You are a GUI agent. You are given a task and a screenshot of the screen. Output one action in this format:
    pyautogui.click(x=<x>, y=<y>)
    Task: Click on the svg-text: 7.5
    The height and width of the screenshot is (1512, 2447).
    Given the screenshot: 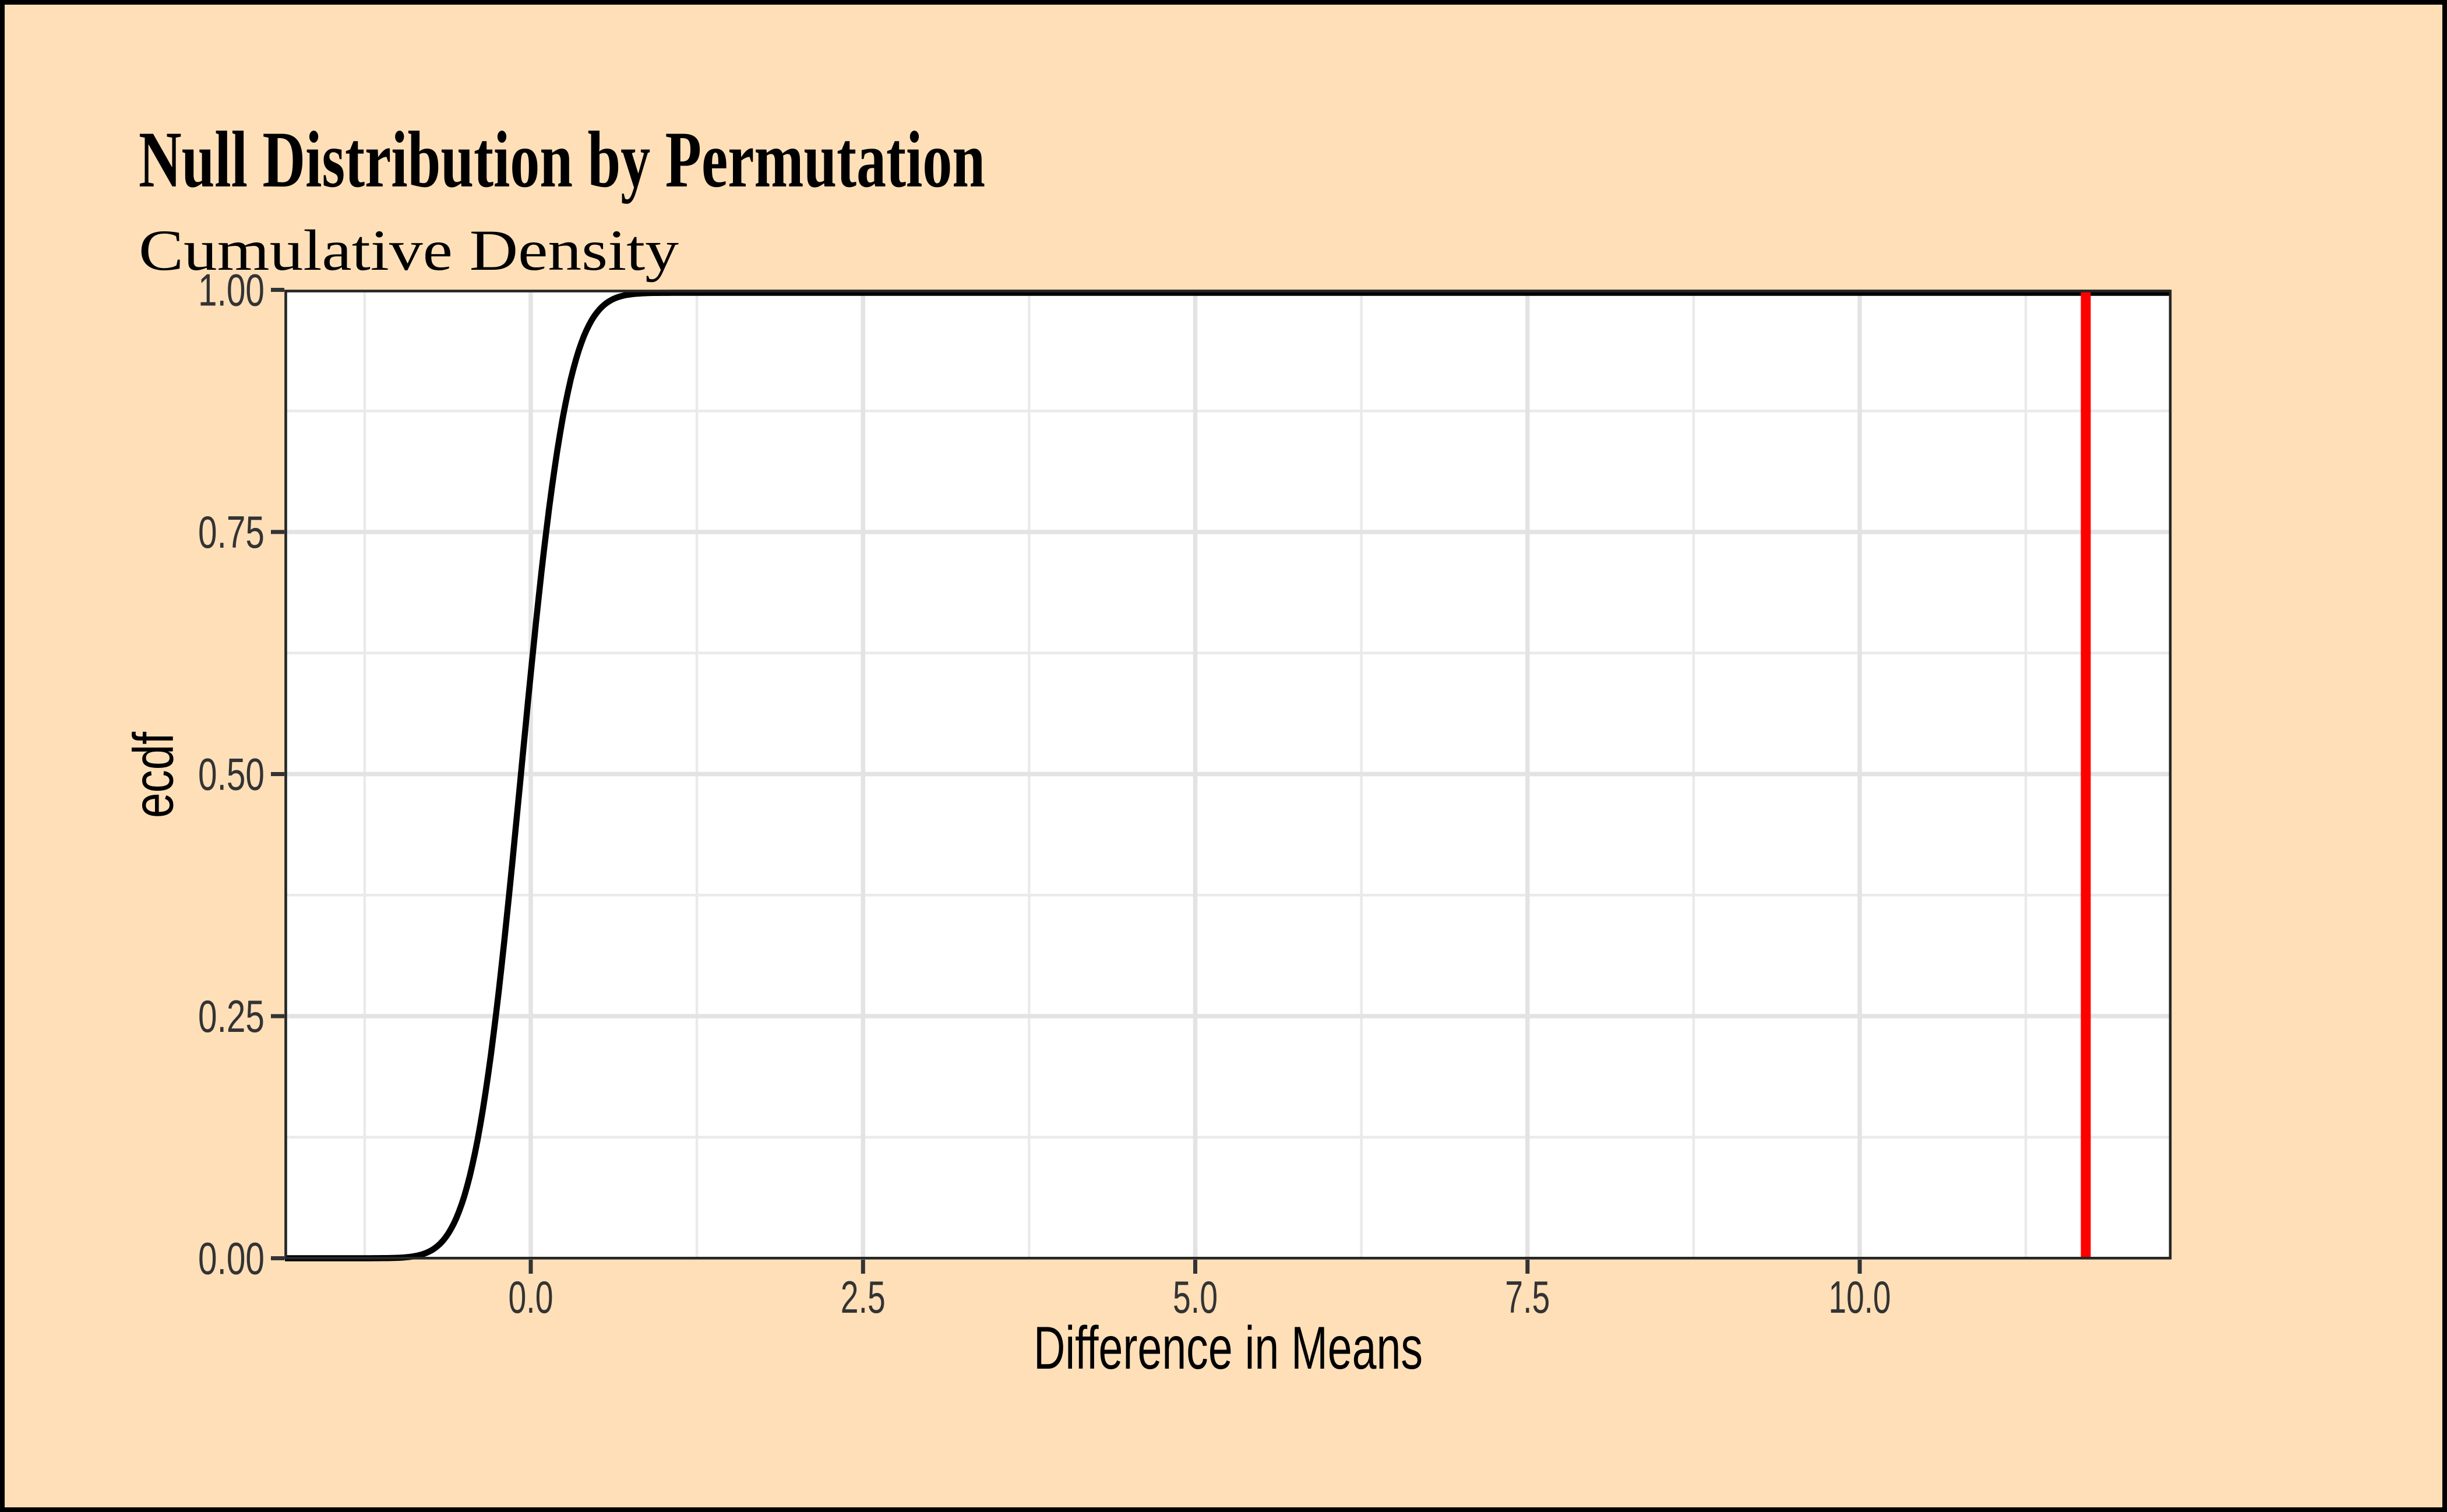 What is the action you would take?
    pyautogui.click(x=1527, y=1297)
    